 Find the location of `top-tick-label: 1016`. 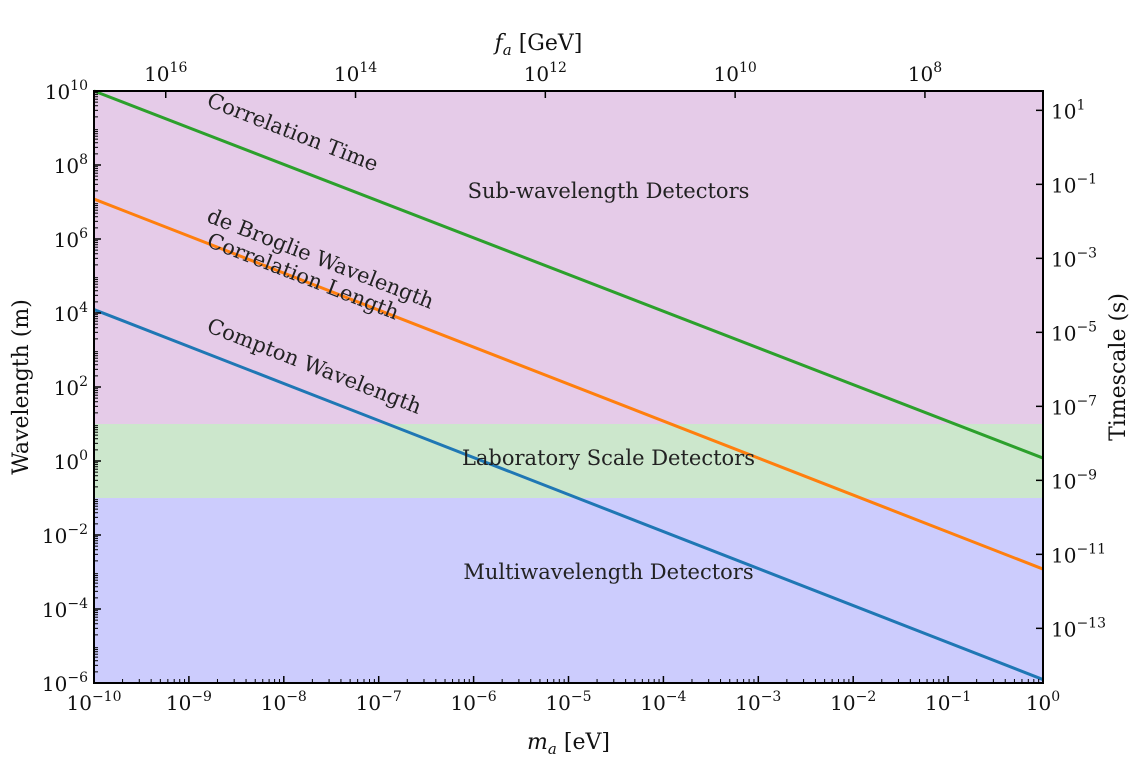

top-tick-label: 1016 is located at coordinates (165, 73).